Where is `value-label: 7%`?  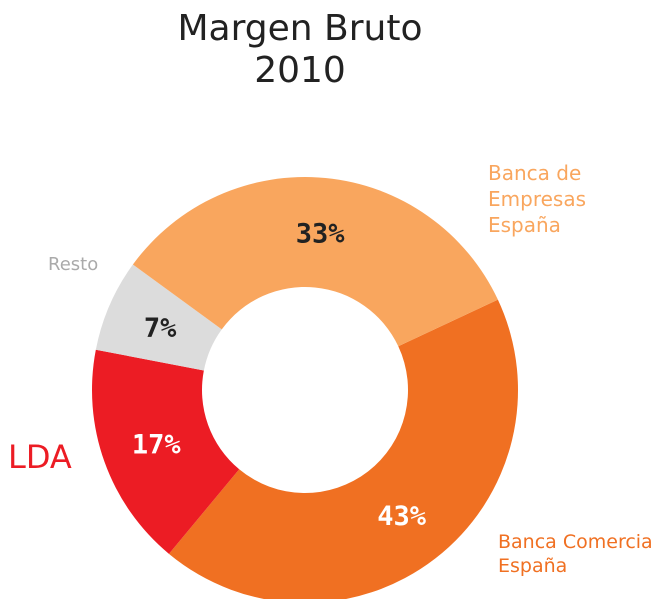
value-label: 7% is located at coordinates (160, 328).